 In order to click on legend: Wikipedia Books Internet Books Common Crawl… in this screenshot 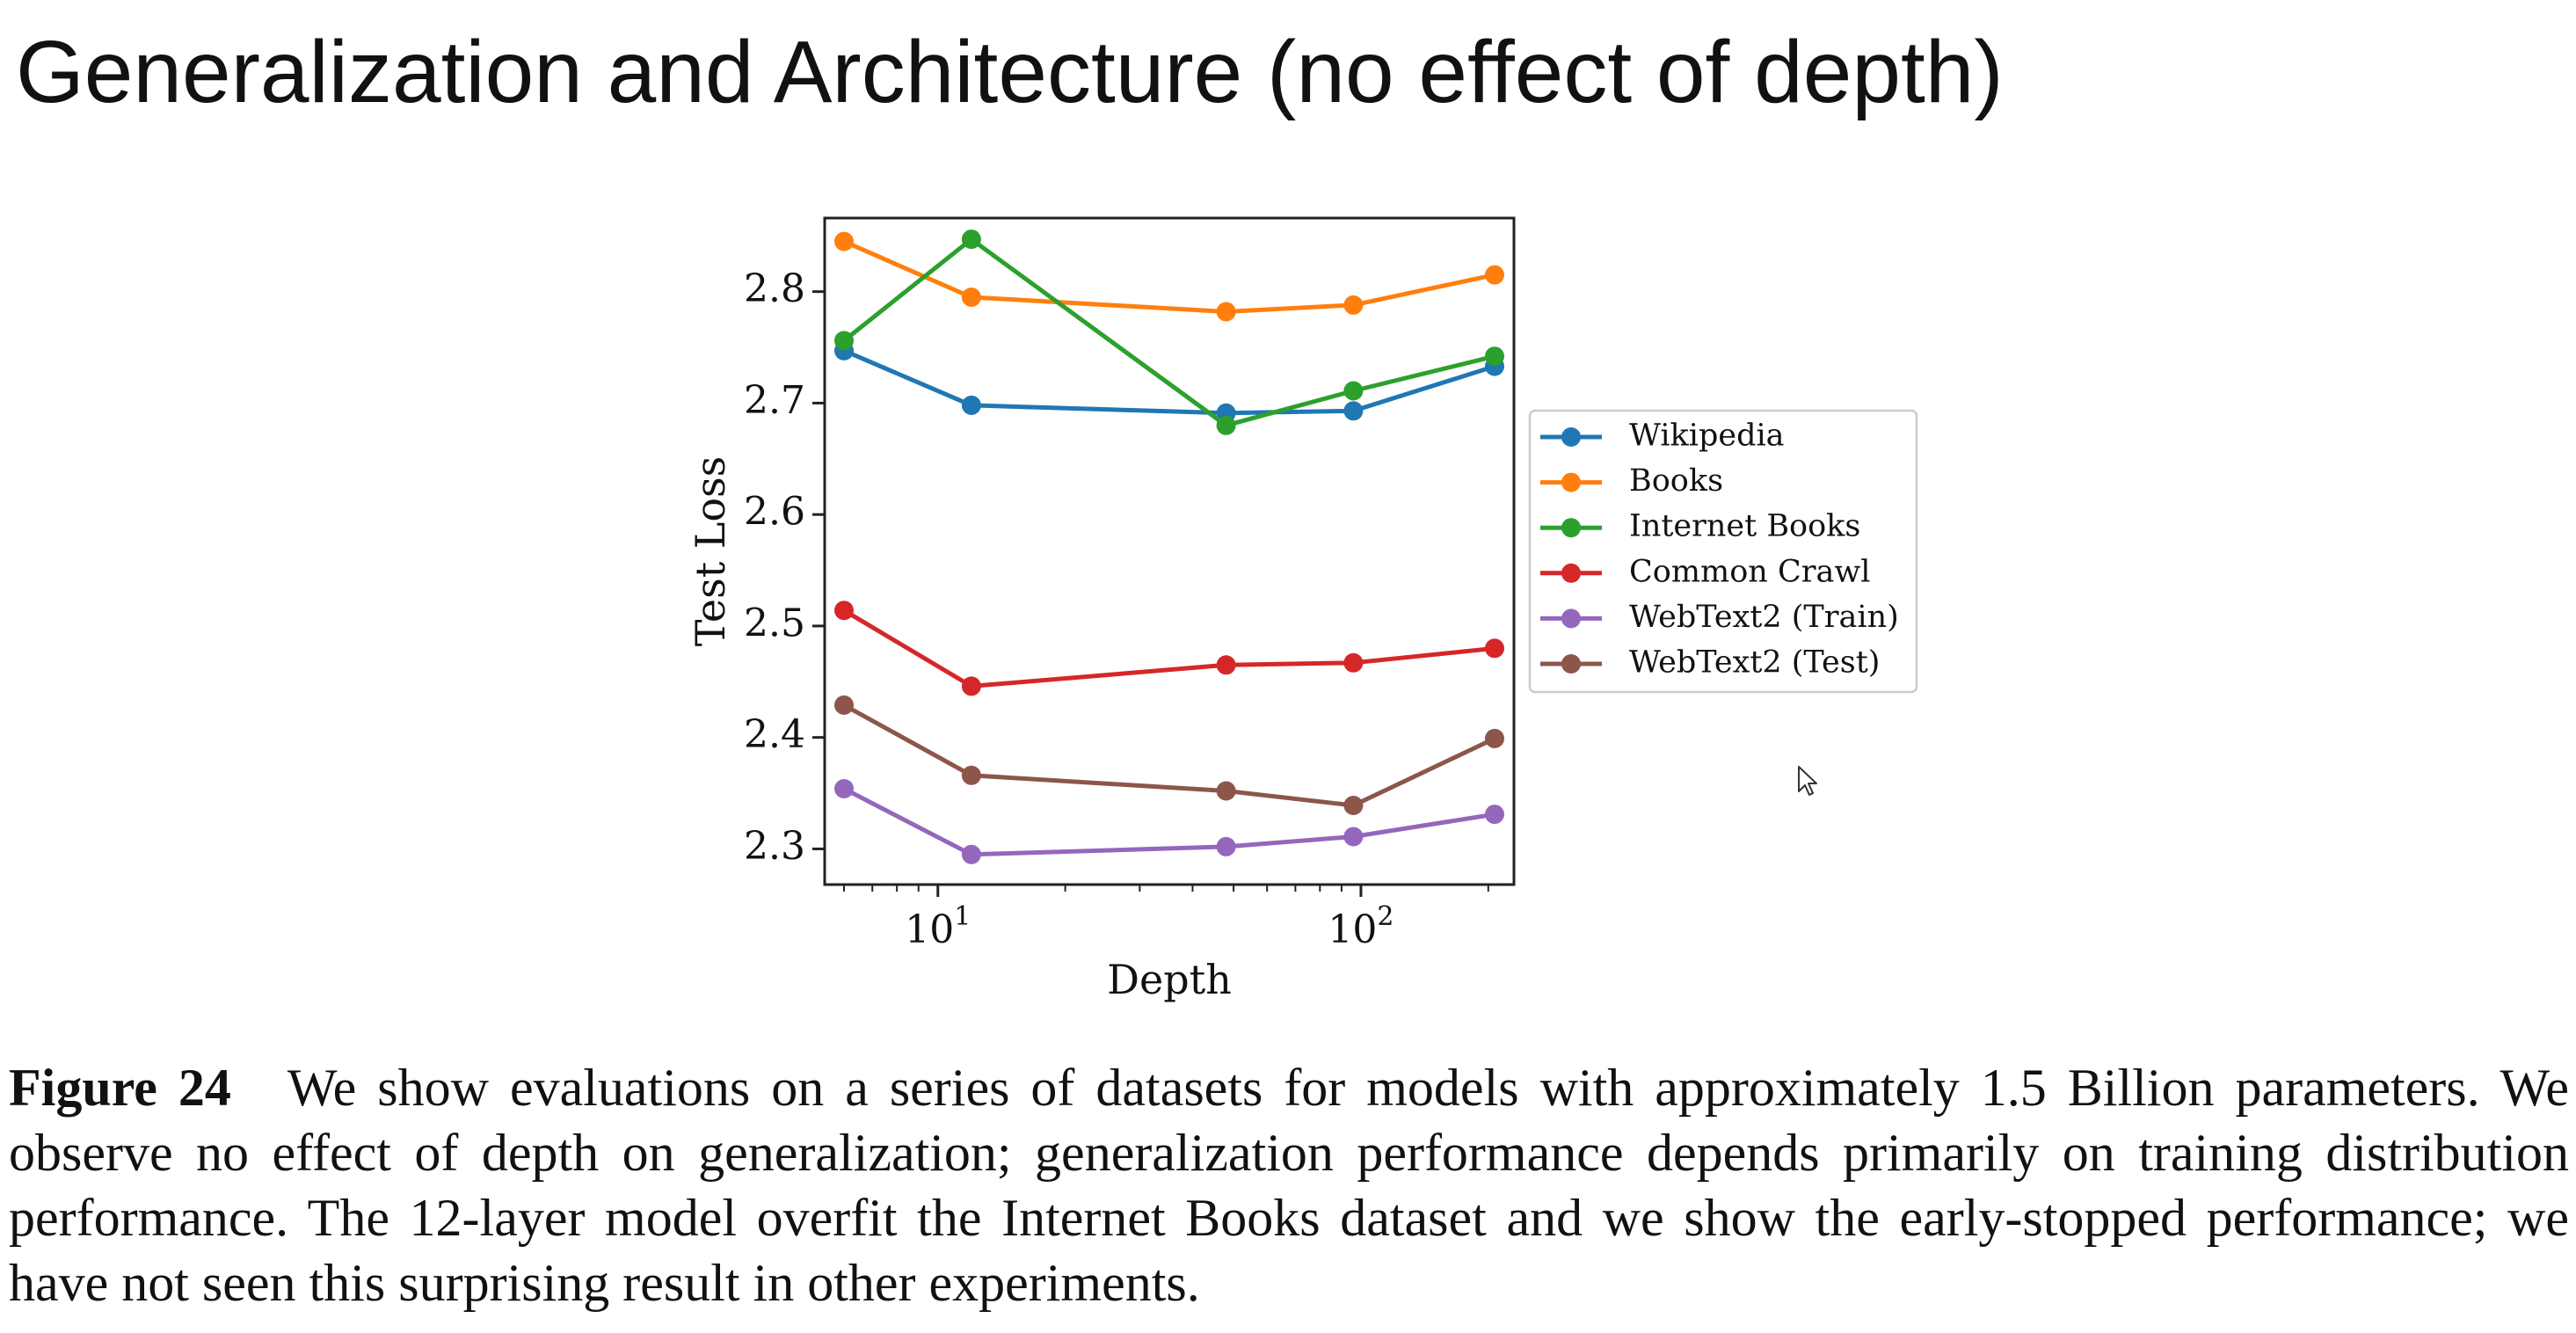, I will do `click(1723, 552)`.